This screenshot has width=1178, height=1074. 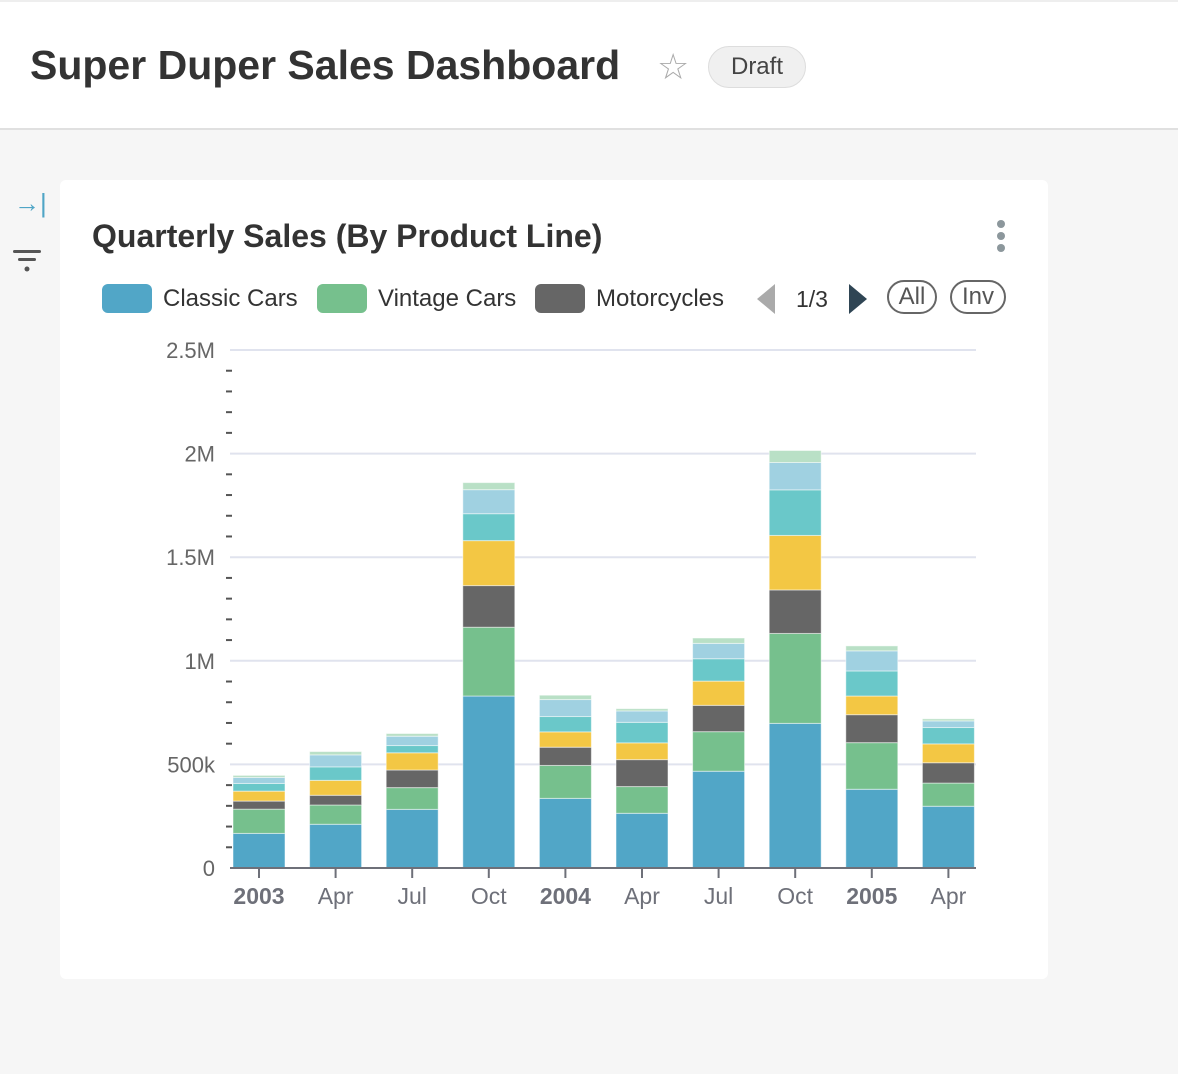 I want to click on legend-item-motorcycles: Motorcycles, so click(x=629, y=298).